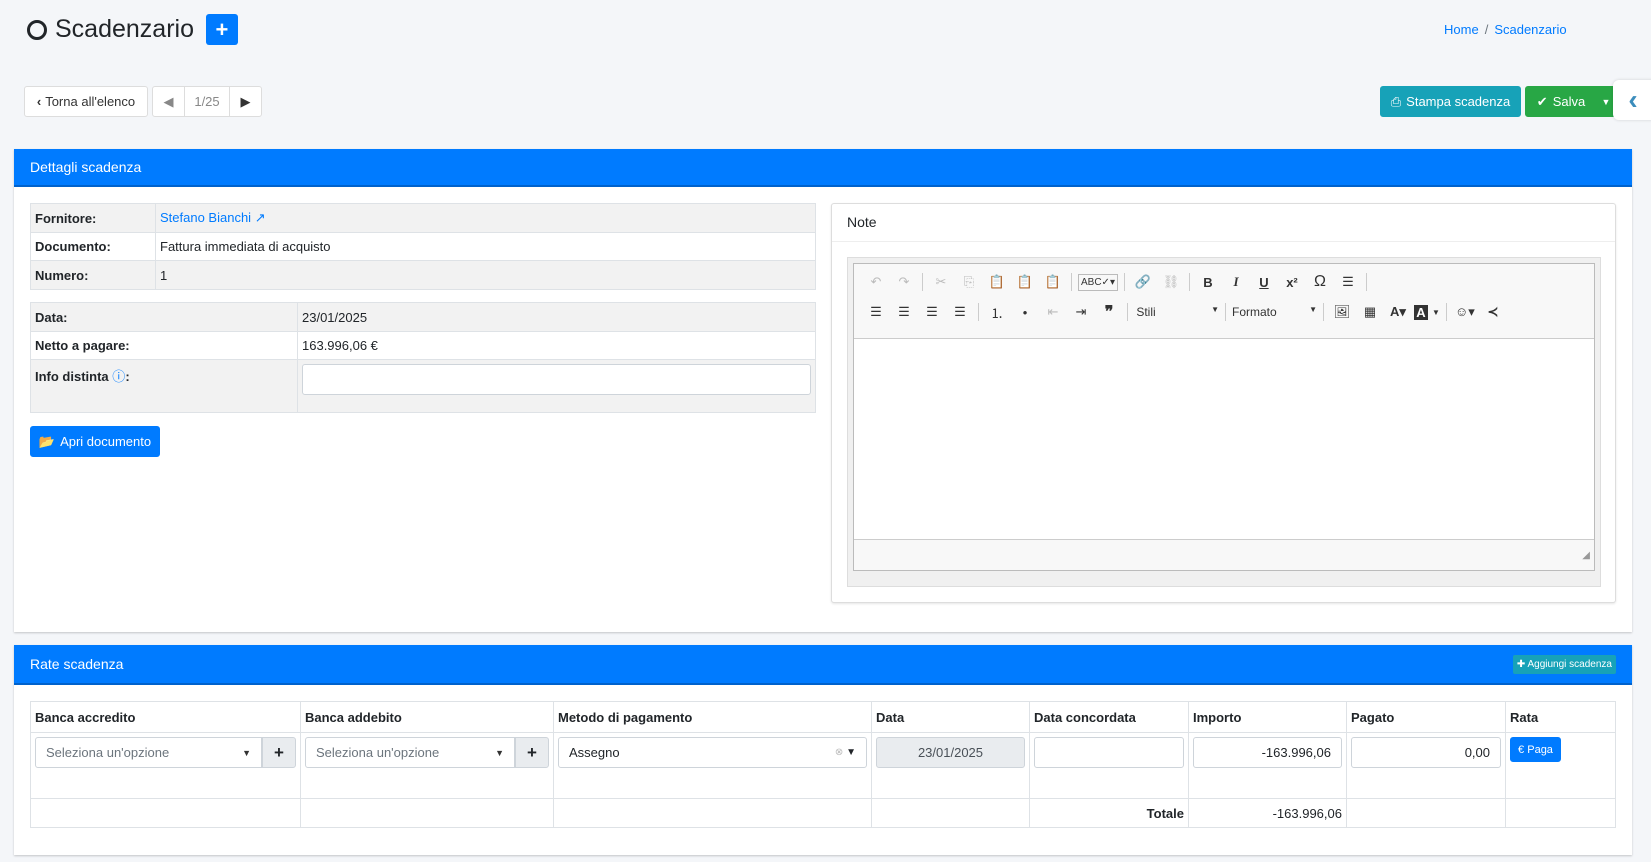 The height and width of the screenshot is (862, 1651). I want to click on print-button: ⎙ Stampa scadenza, so click(1450, 101).